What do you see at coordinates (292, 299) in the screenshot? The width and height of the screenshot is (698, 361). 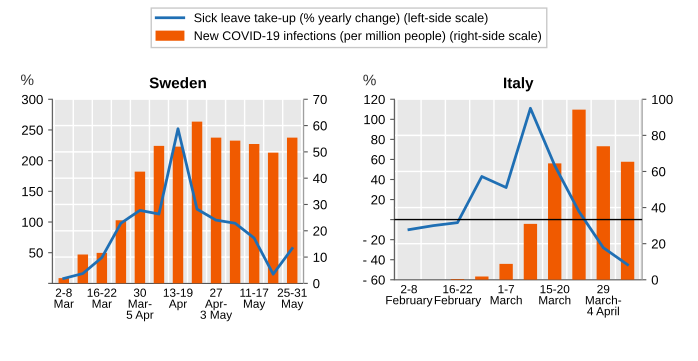 I see `x-tick-label: 25-31 May` at bounding box center [292, 299].